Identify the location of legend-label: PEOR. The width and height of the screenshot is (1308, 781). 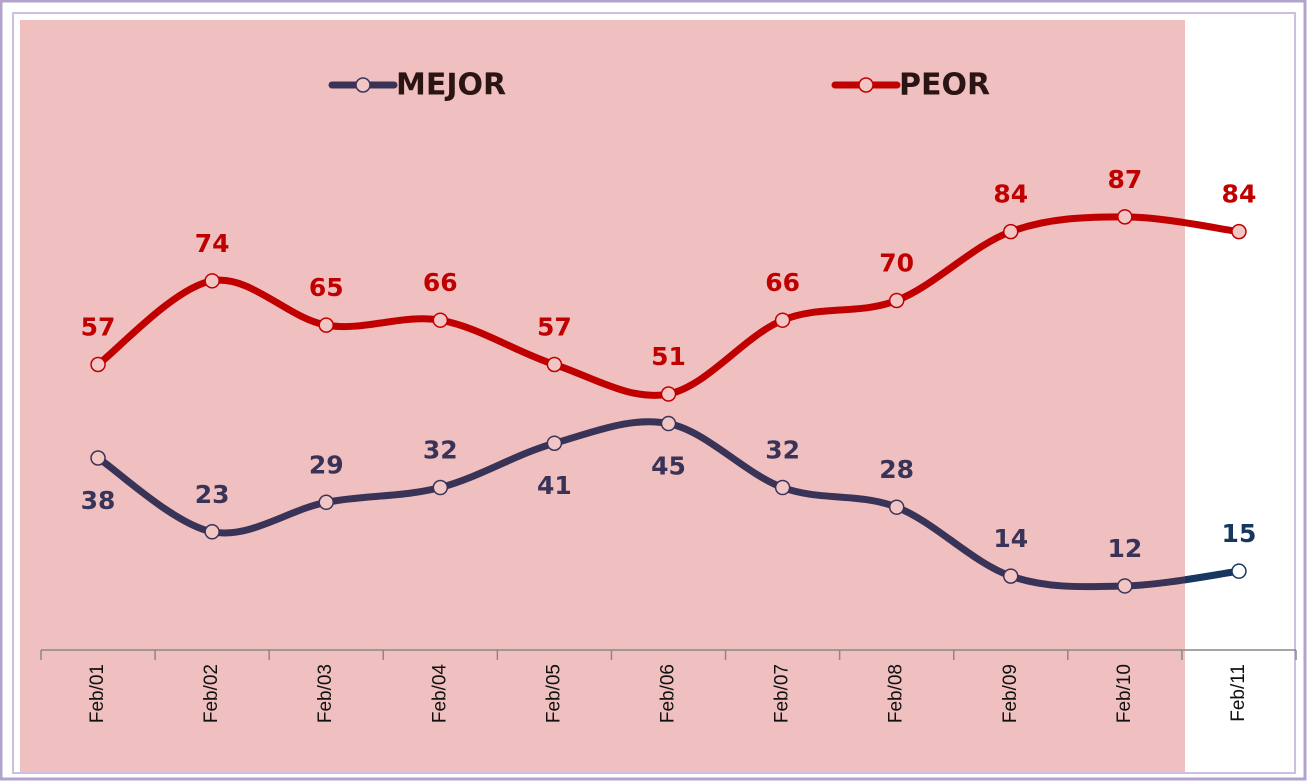
(944, 85).